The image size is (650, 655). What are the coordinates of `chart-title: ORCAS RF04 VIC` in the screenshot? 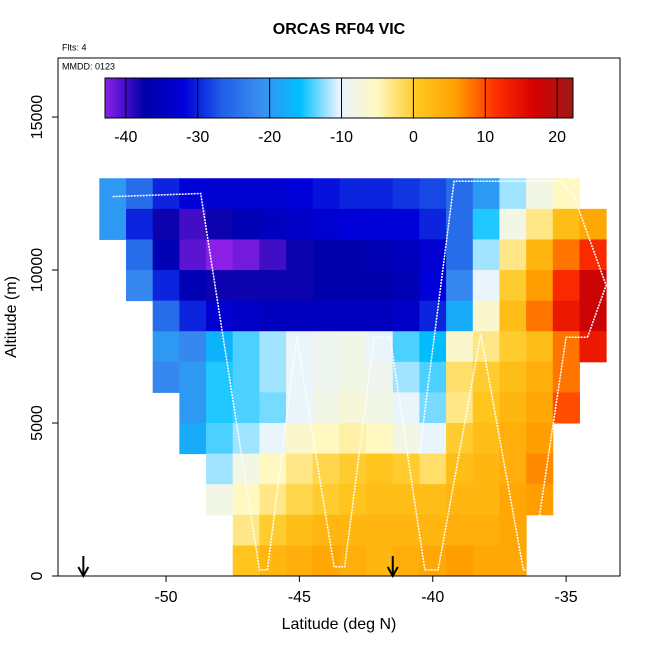 It's located at (339, 29).